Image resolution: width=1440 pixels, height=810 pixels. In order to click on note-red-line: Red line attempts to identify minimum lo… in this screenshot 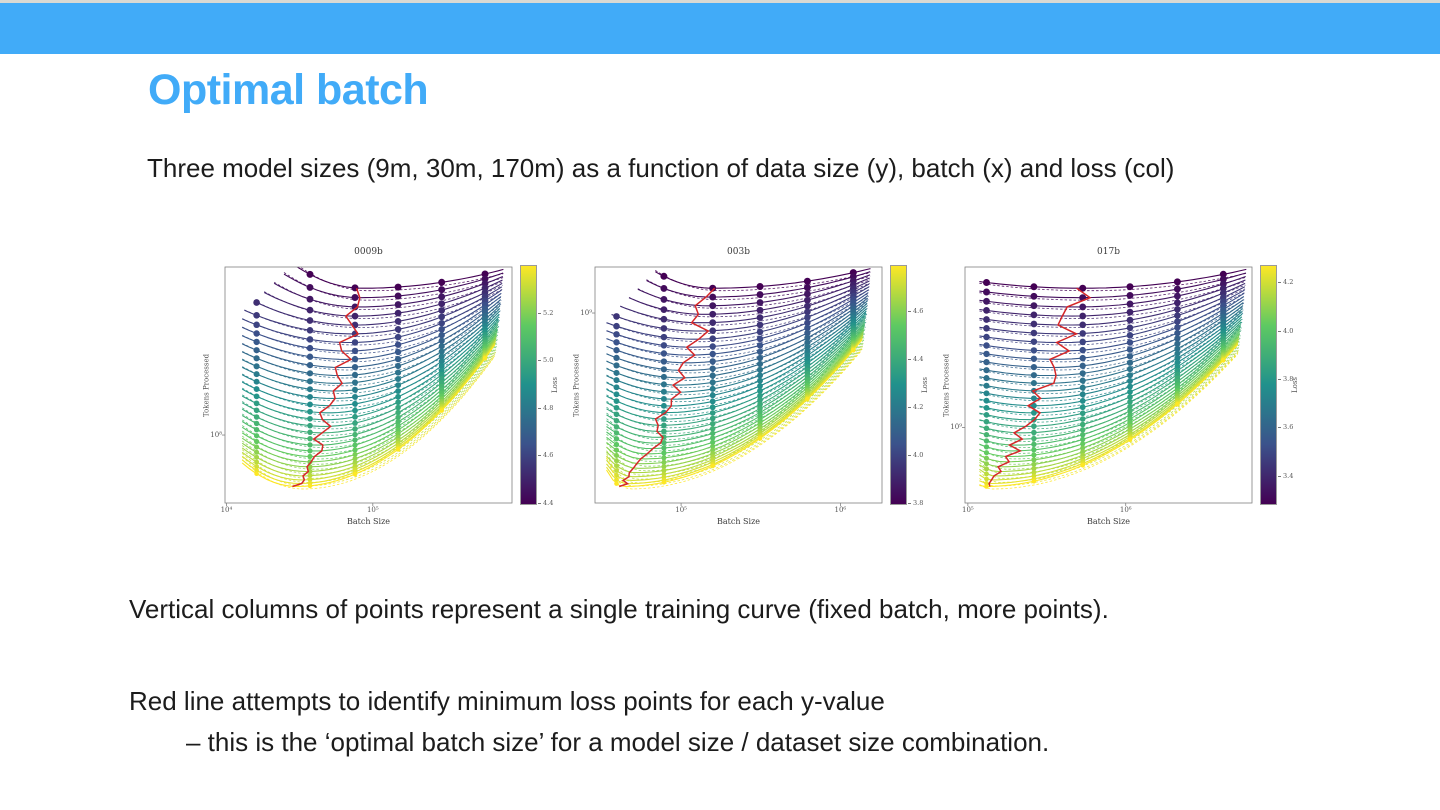, I will do `click(507, 701)`.